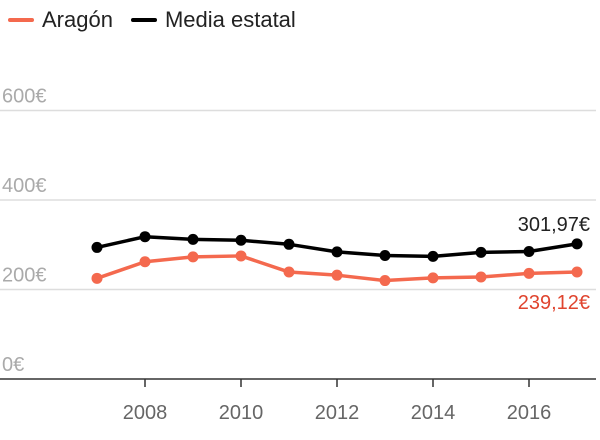 This screenshot has height=440, width=600. I want to click on y-axis-ticks: 0€ 200€ 400€ 600€, so click(24, 231).